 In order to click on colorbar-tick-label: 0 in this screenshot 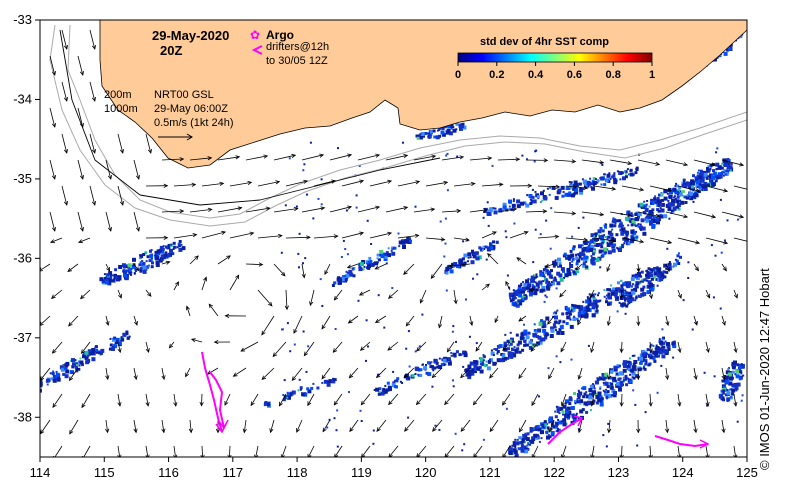, I will do `click(458, 75)`.